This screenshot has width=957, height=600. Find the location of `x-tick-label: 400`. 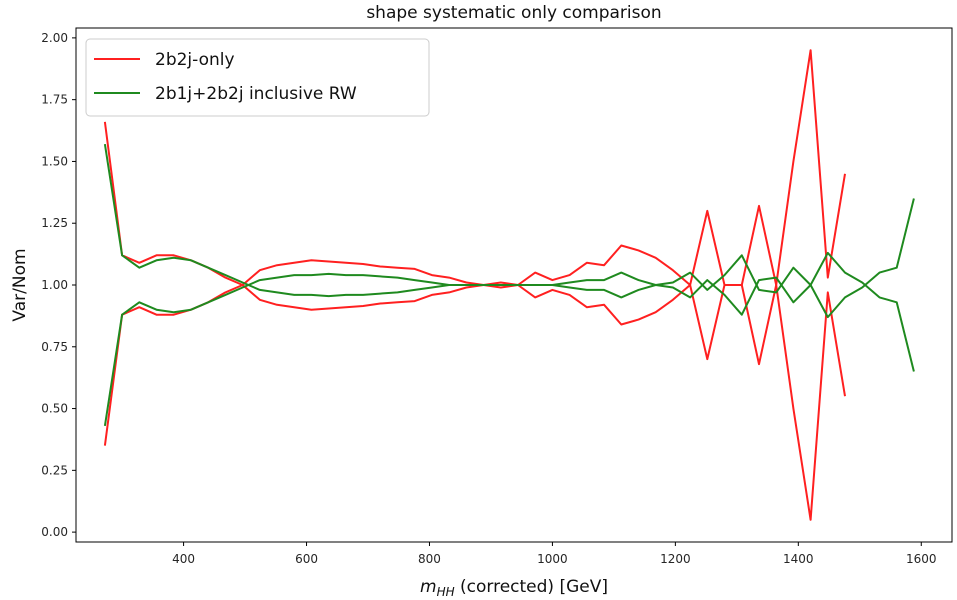

x-tick-label: 400 is located at coordinates (183, 559).